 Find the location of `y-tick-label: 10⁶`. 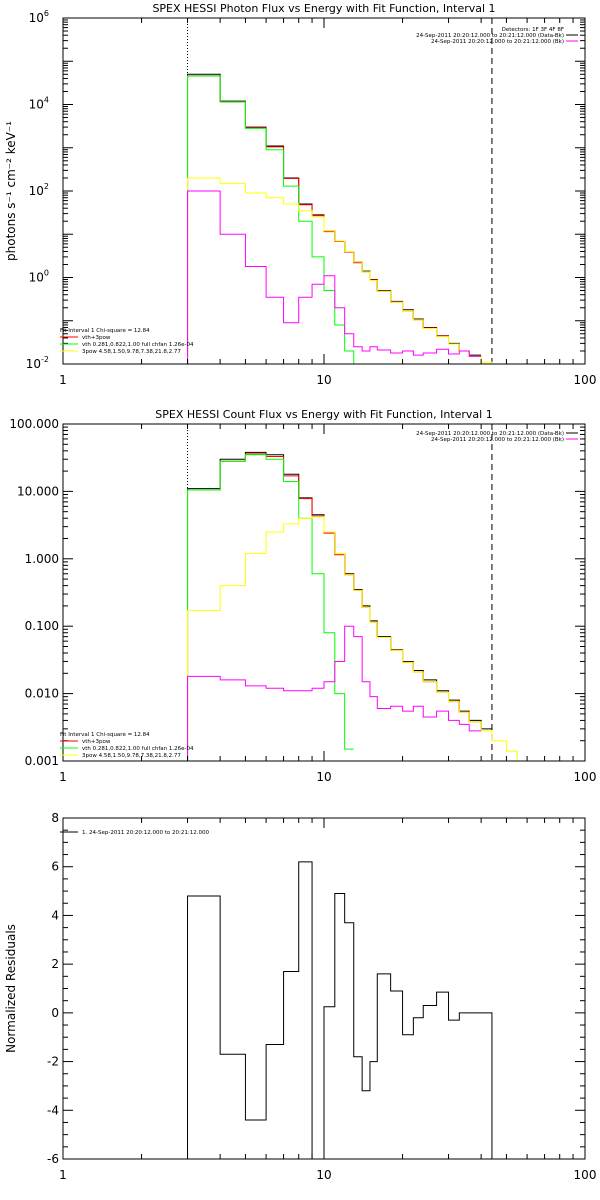

y-tick-label: 10⁶ is located at coordinates (39, 17).